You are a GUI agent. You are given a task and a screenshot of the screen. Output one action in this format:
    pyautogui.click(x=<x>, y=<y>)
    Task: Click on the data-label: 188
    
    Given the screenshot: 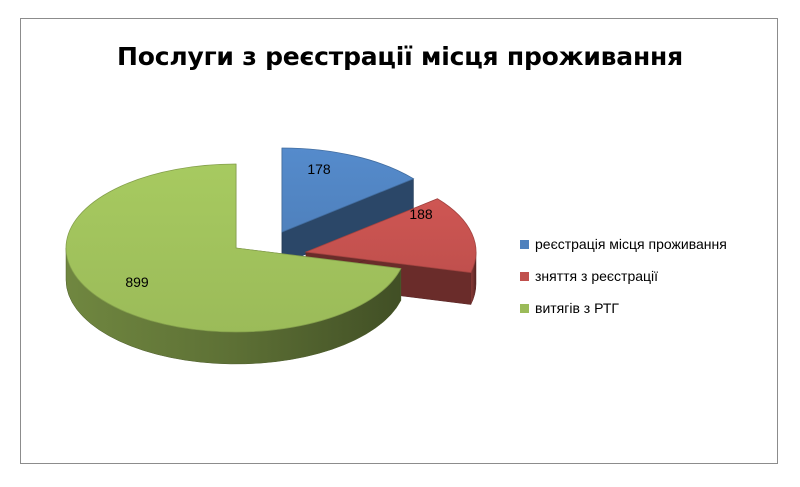 What is the action you would take?
    pyautogui.click(x=421, y=214)
    